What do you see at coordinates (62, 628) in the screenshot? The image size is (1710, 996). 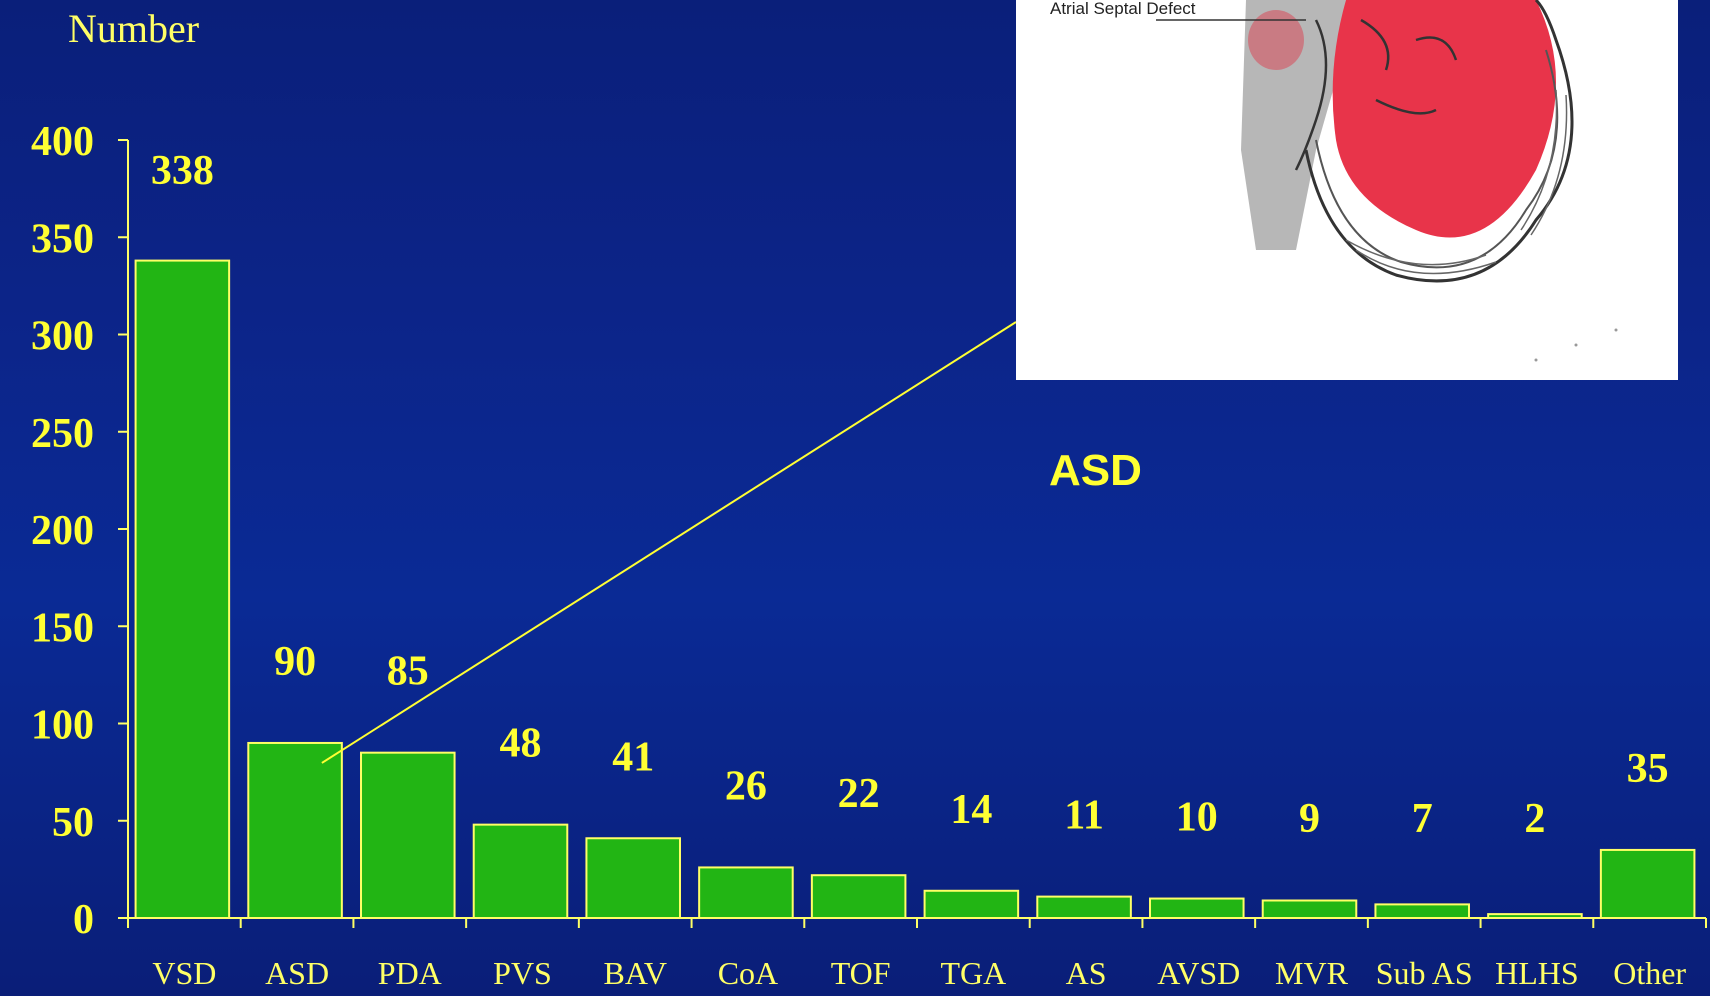 I see `y-tick-label: 150` at bounding box center [62, 628].